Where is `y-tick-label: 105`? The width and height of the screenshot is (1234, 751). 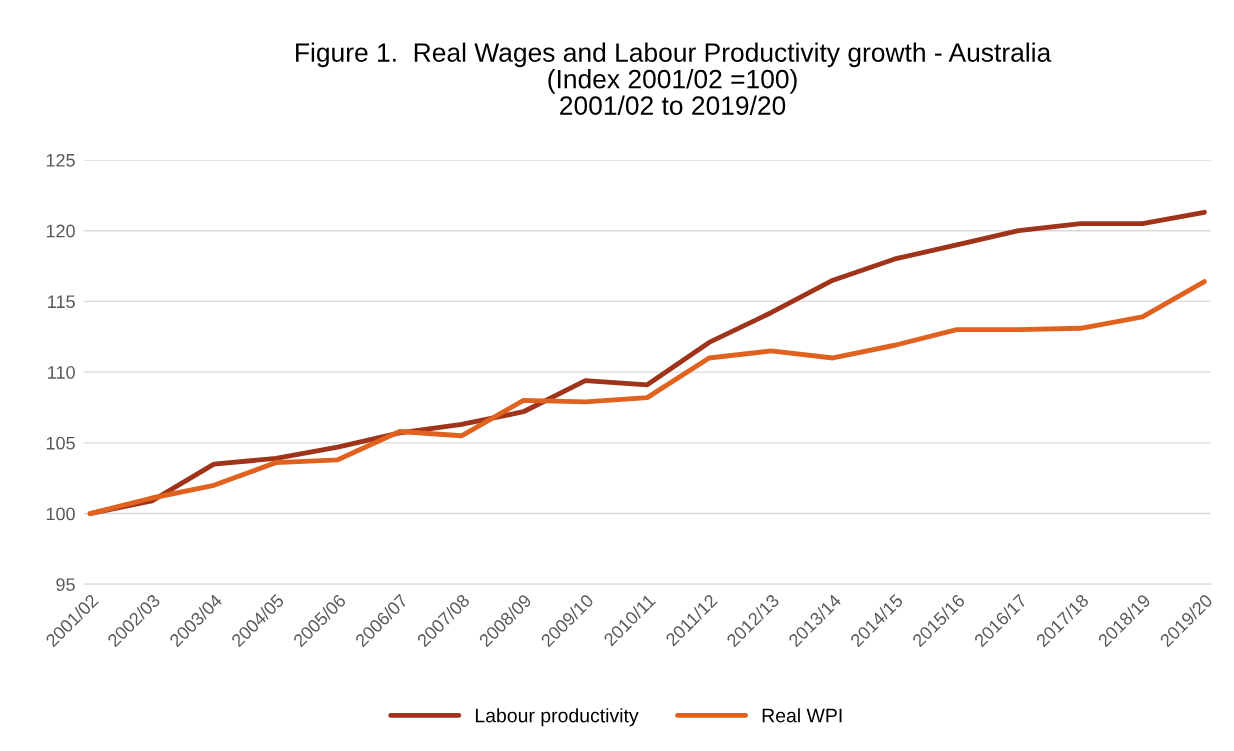
y-tick-label: 105 is located at coordinates (60, 443).